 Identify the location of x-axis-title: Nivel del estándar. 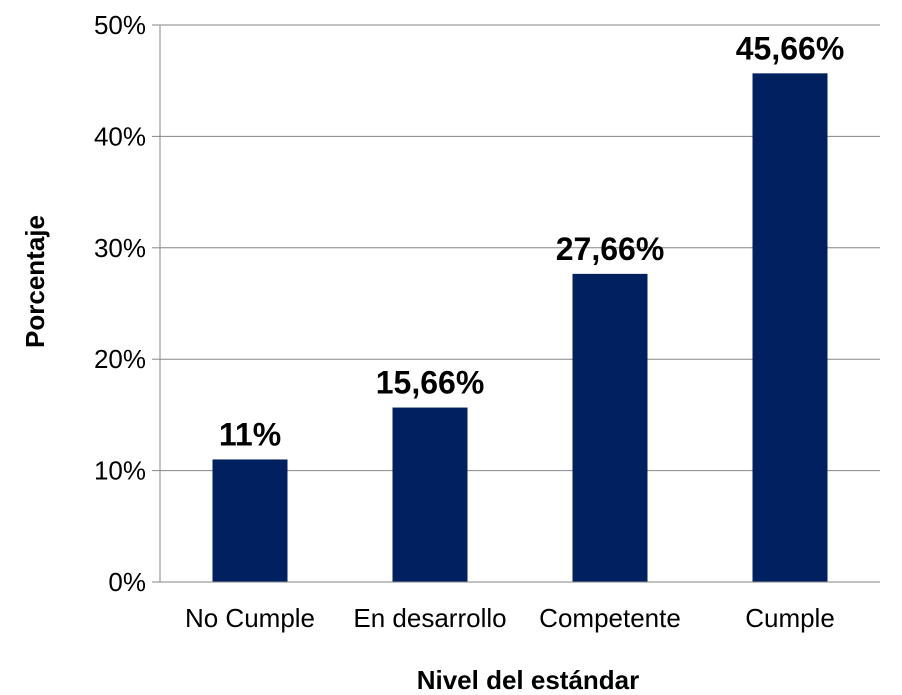
(528, 680).